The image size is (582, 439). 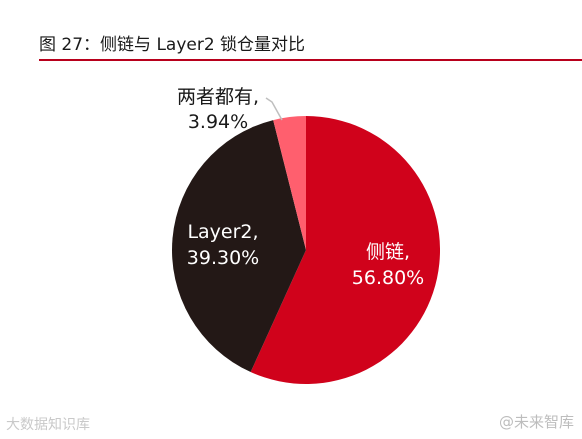 What do you see at coordinates (388, 278) in the screenshot?
I see `slice-value-label-0: 56.80%` at bounding box center [388, 278].